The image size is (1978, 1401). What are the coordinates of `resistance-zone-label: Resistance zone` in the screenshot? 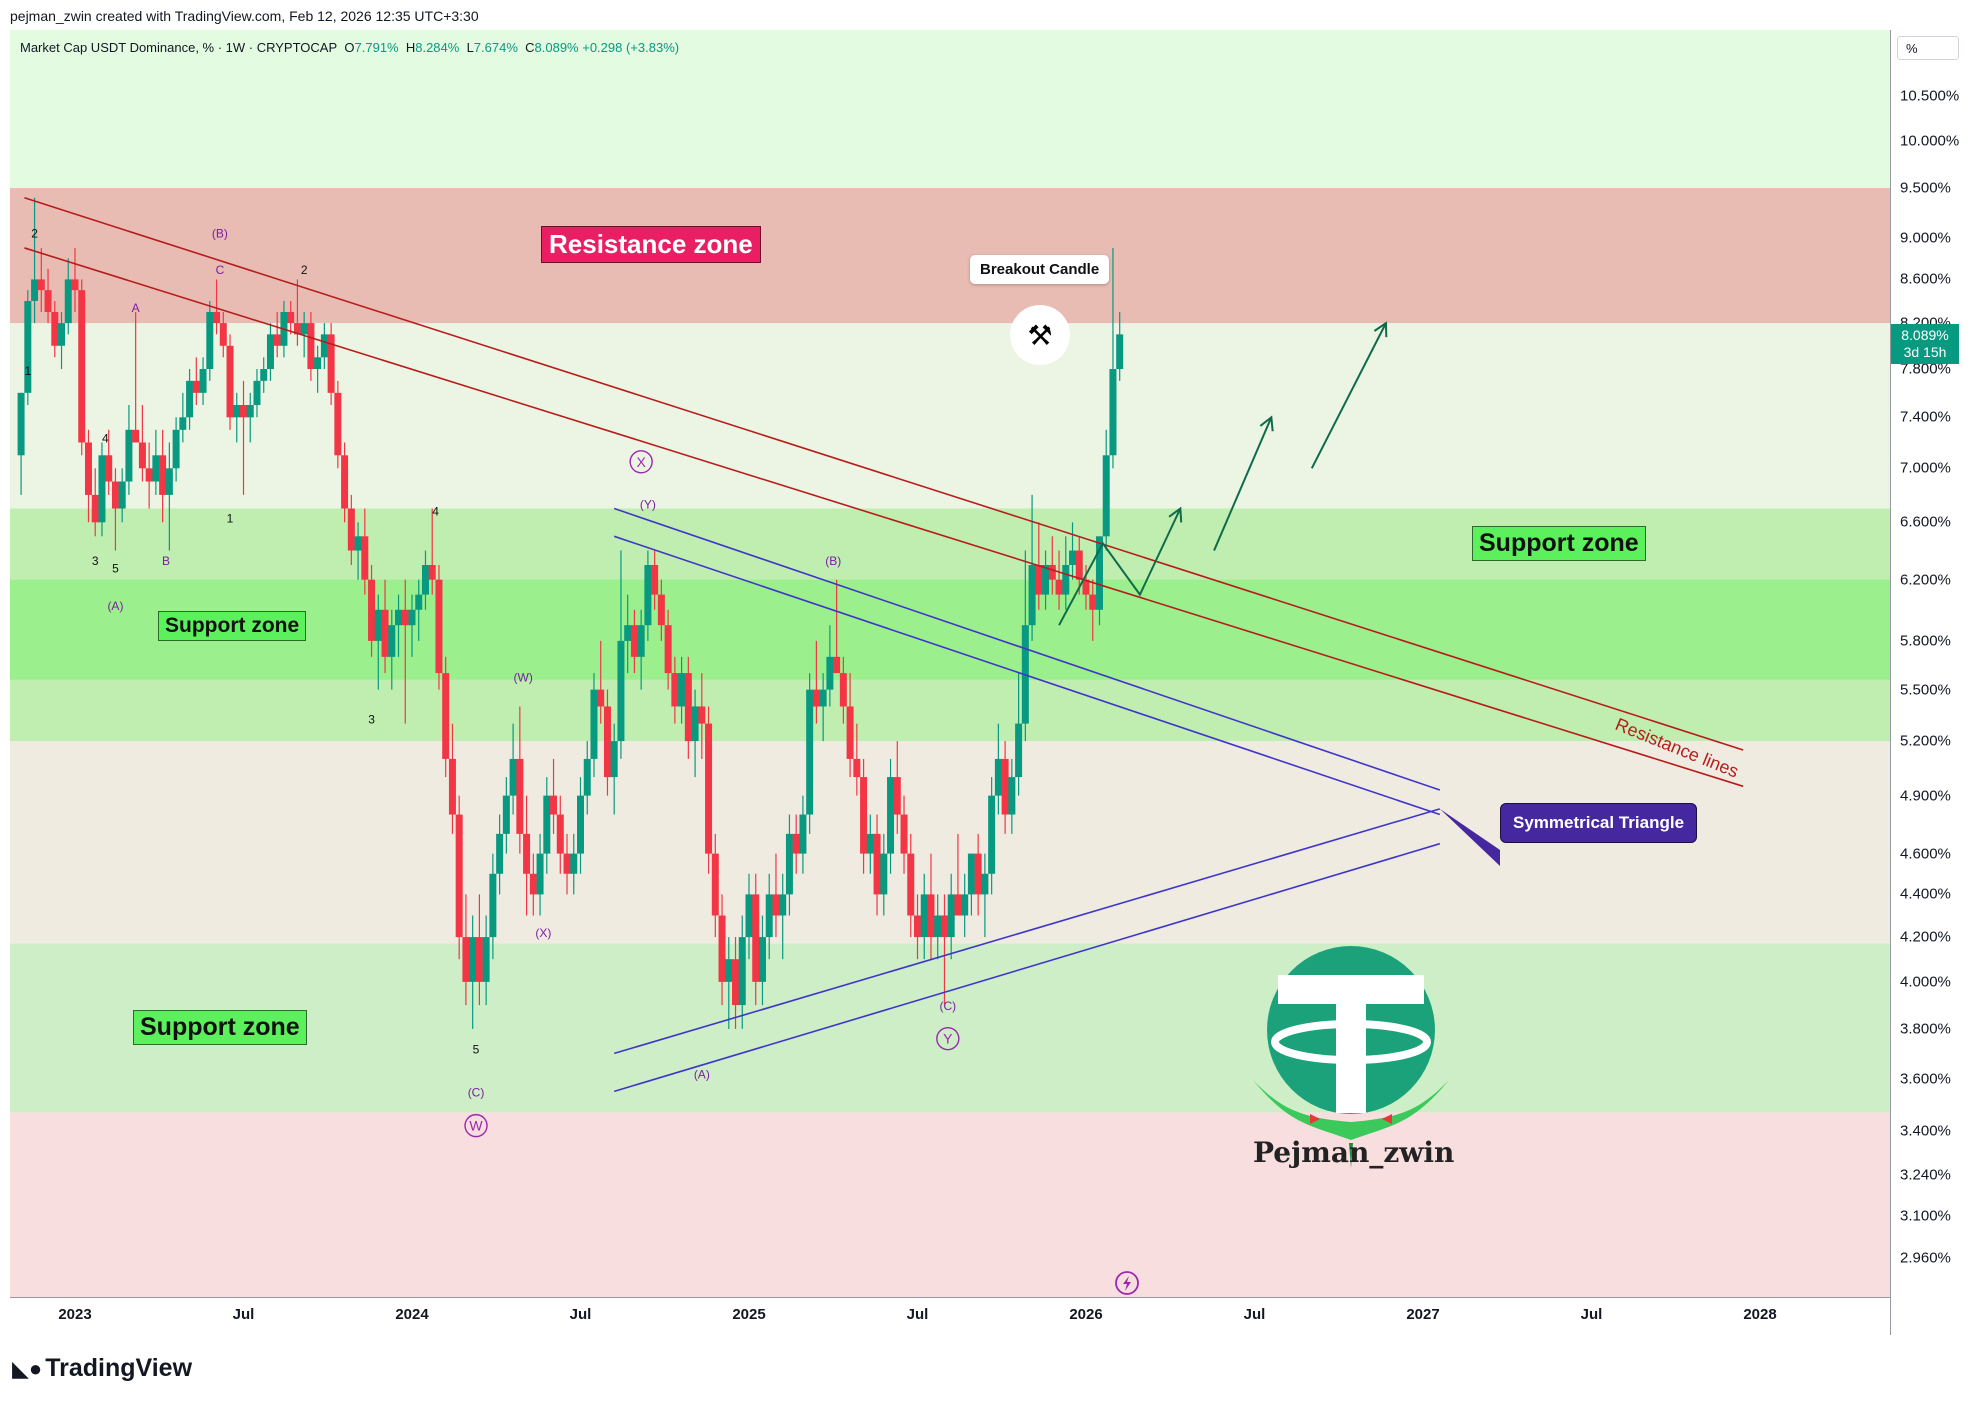 It's located at (651, 244).